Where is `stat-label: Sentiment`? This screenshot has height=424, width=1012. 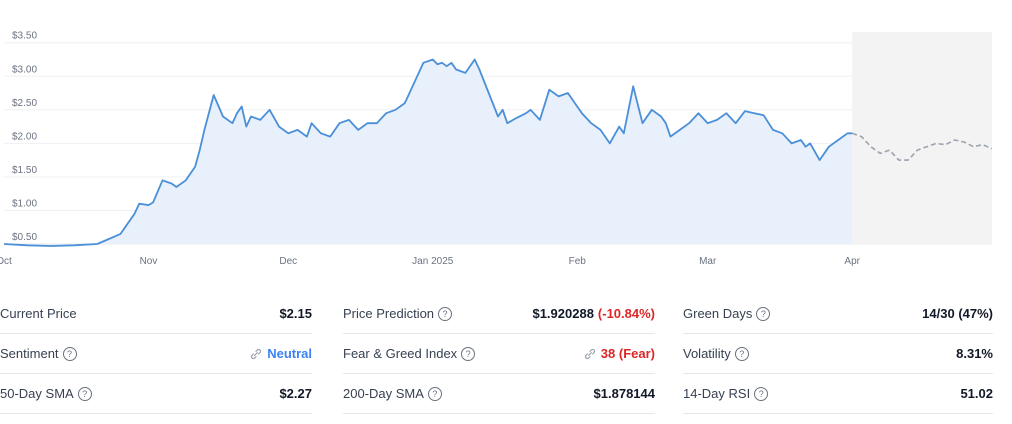 stat-label: Sentiment is located at coordinates (29, 353).